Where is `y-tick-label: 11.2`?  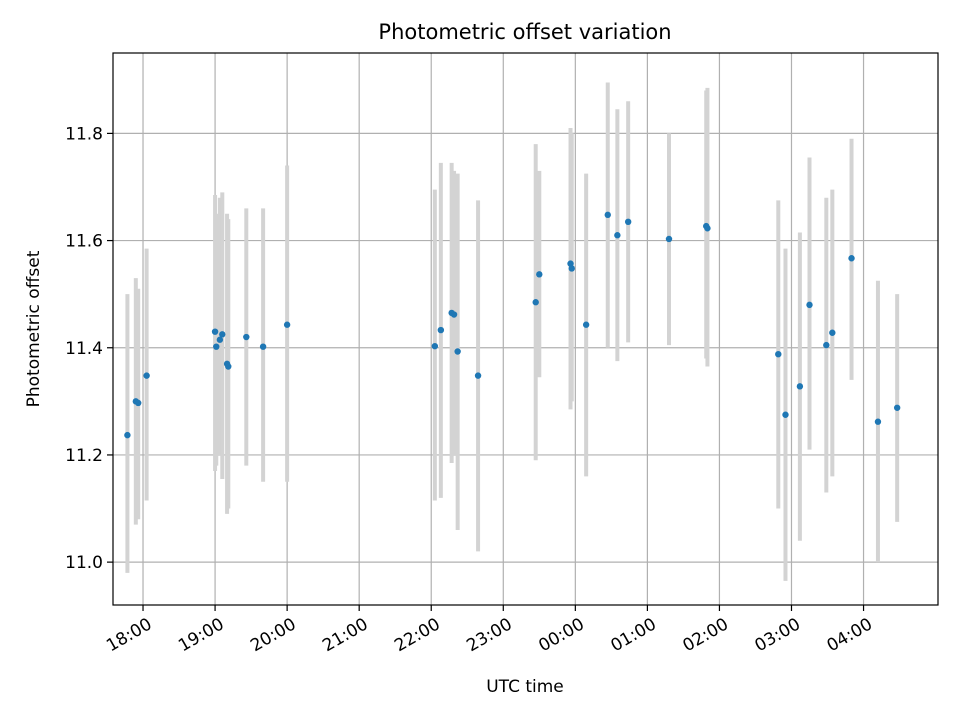 y-tick-label: 11.2 is located at coordinates (84, 456).